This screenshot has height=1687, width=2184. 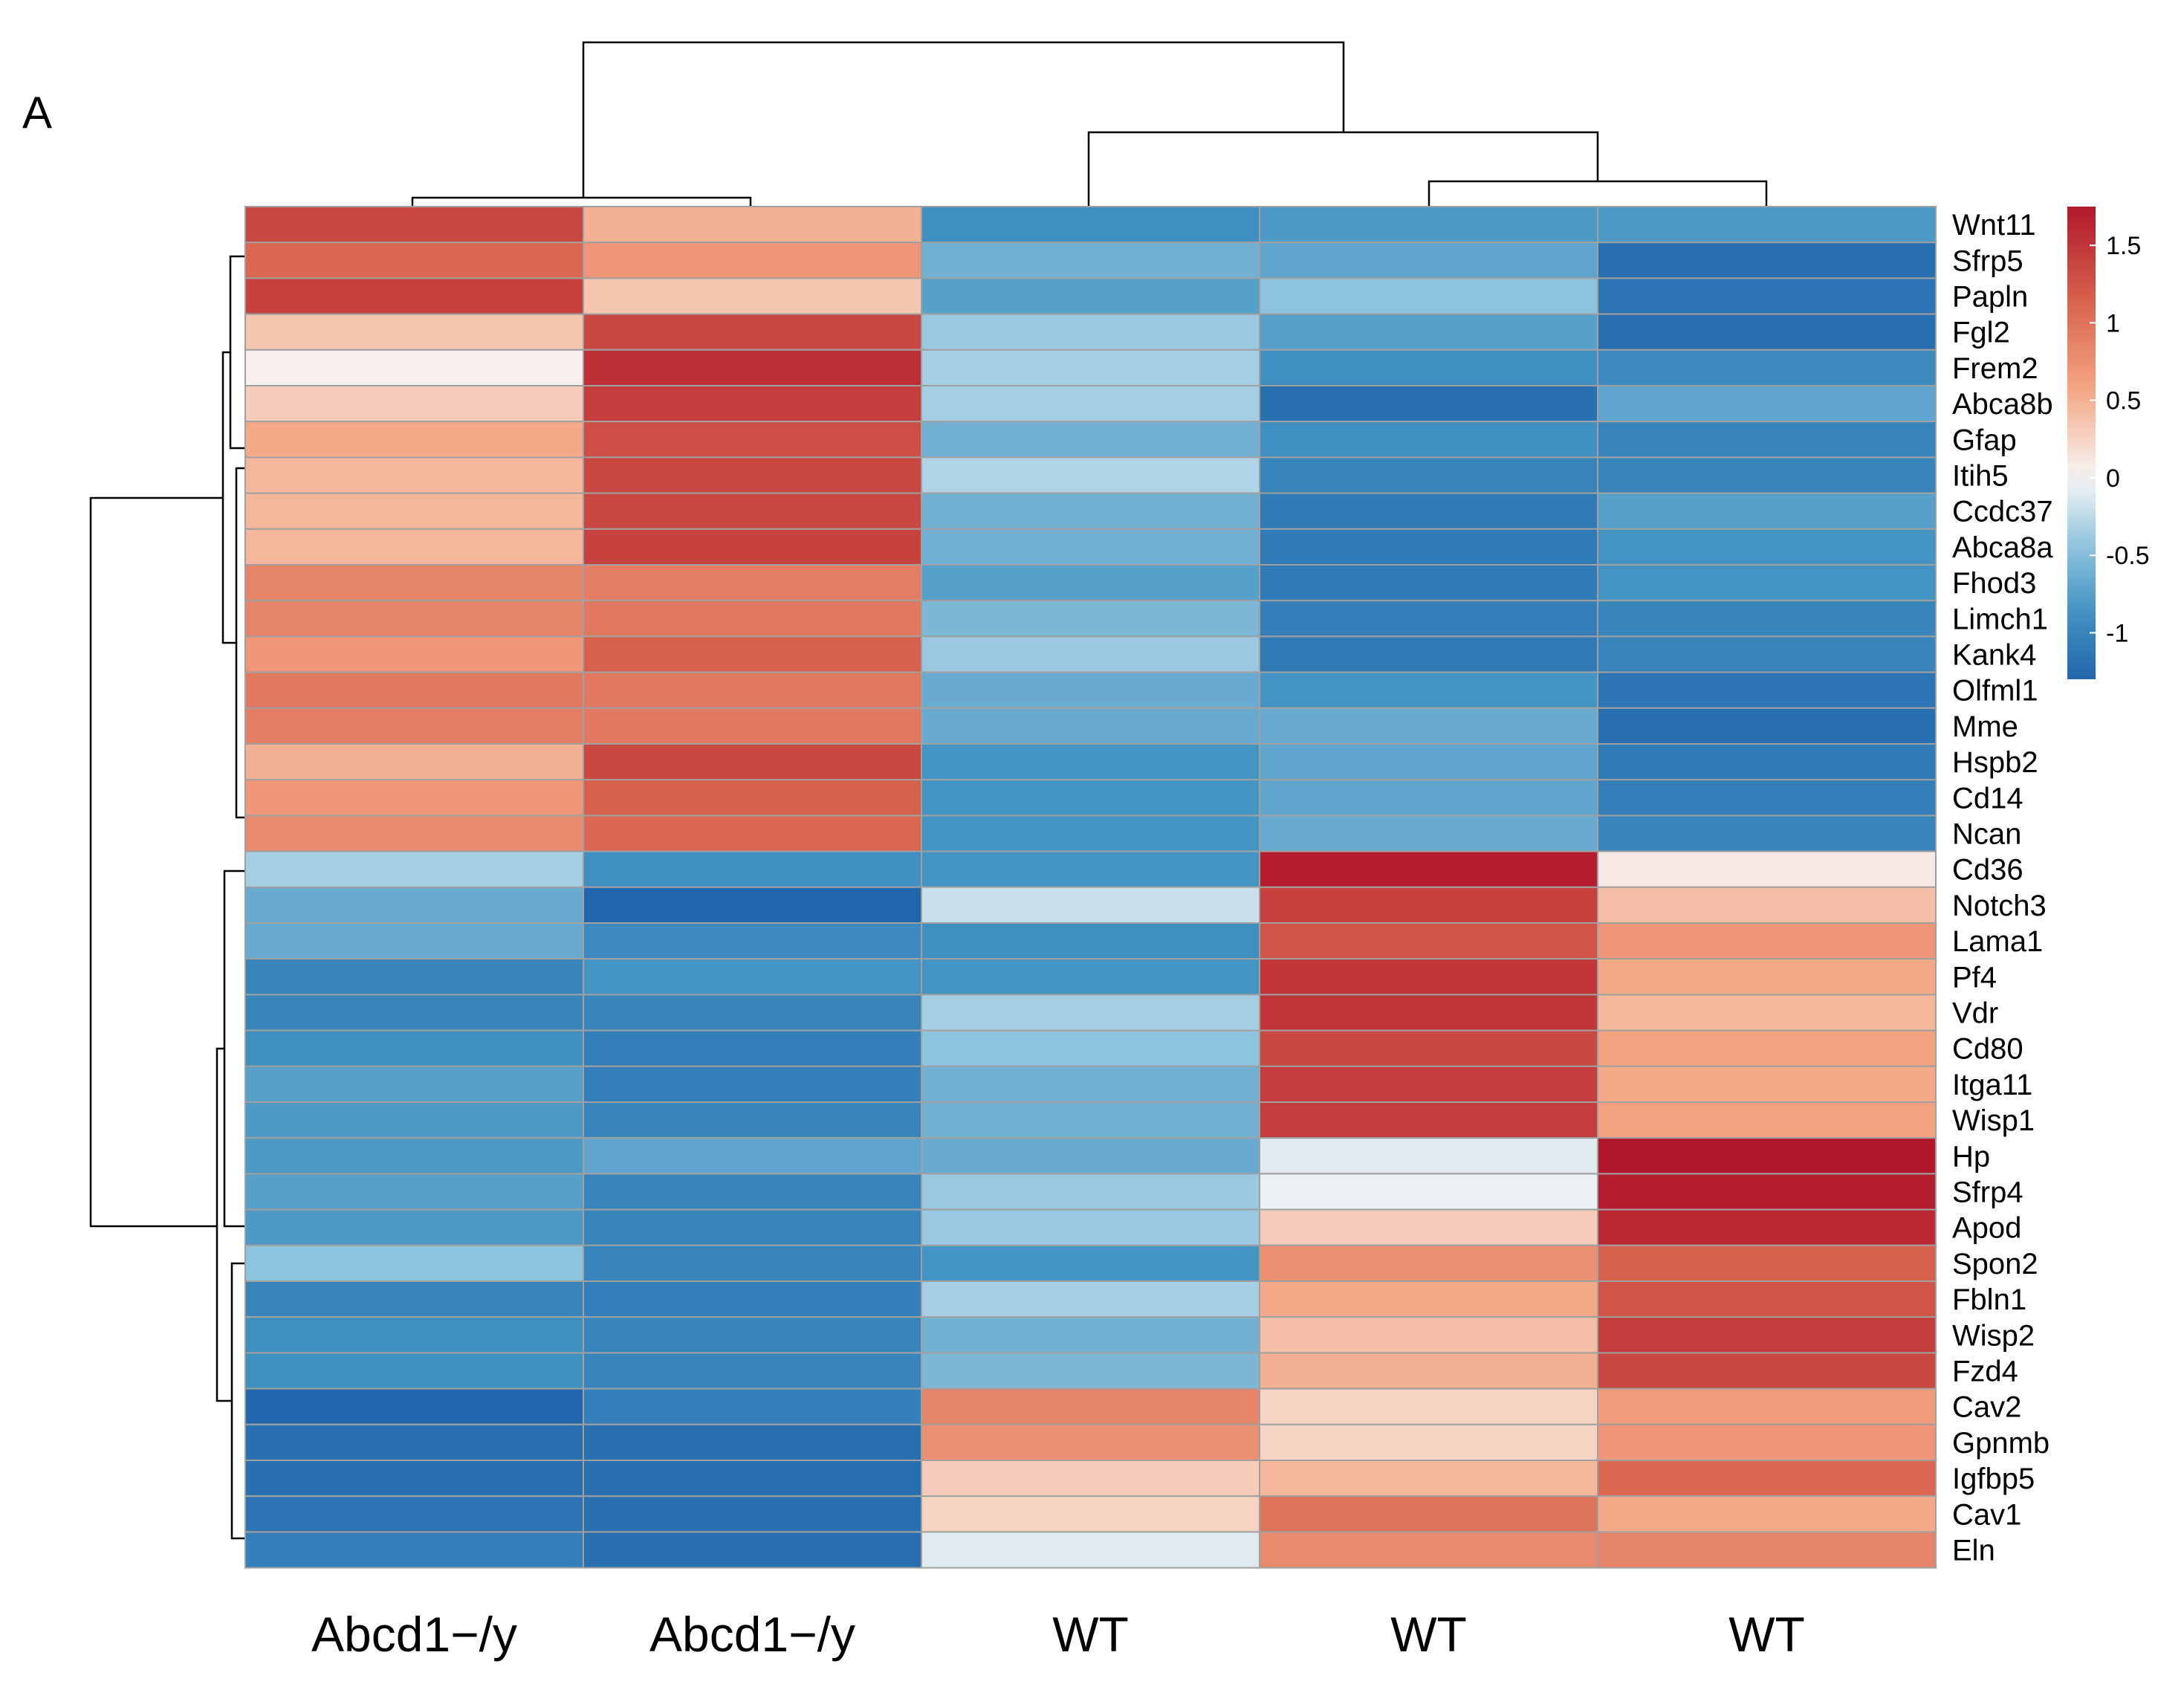 What do you see at coordinates (1981, 333) in the screenshot?
I see `gene-label-fgl2: Fgl2` at bounding box center [1981, 333].